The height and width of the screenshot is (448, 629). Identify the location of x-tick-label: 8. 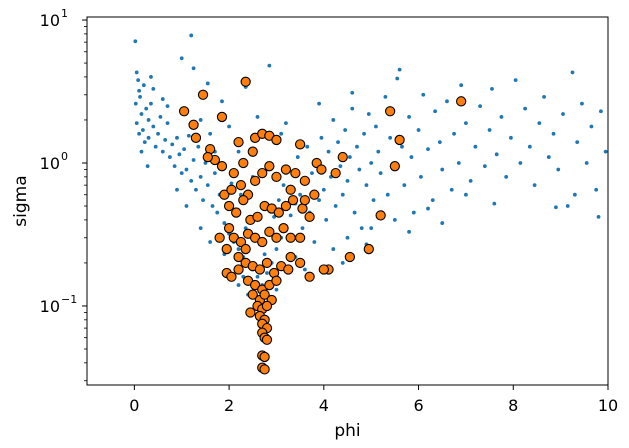
(513, 405).